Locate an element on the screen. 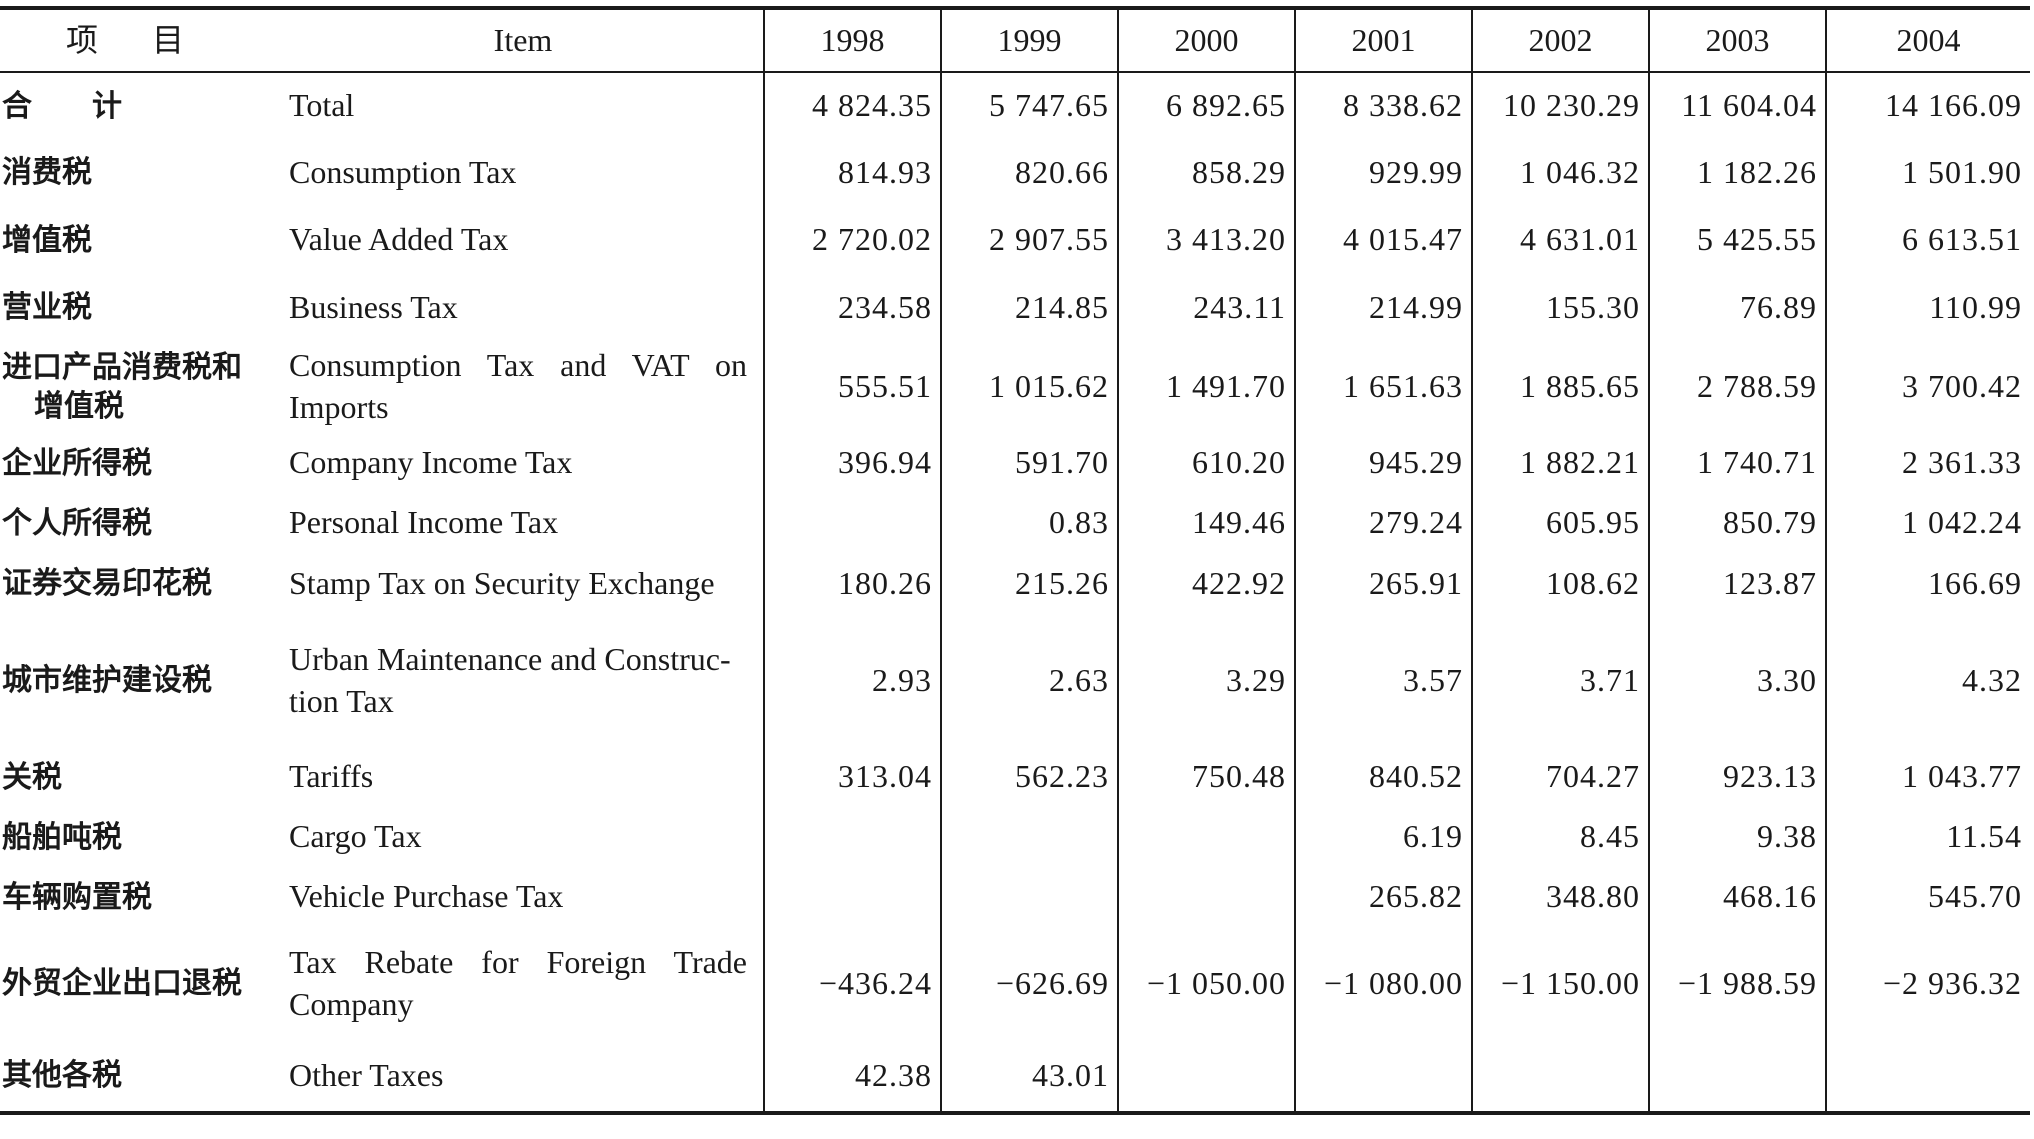 This screenshot has width=2034, height=1139. cell-value: −626.69 is located at coordinates (1029, 983).